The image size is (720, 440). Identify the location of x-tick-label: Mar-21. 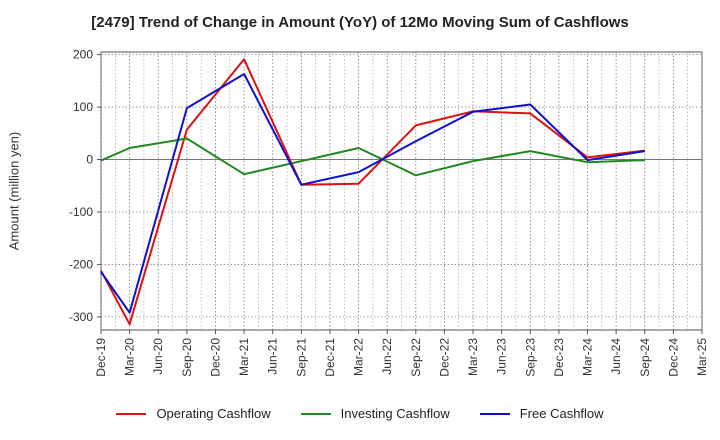
(244, 357).